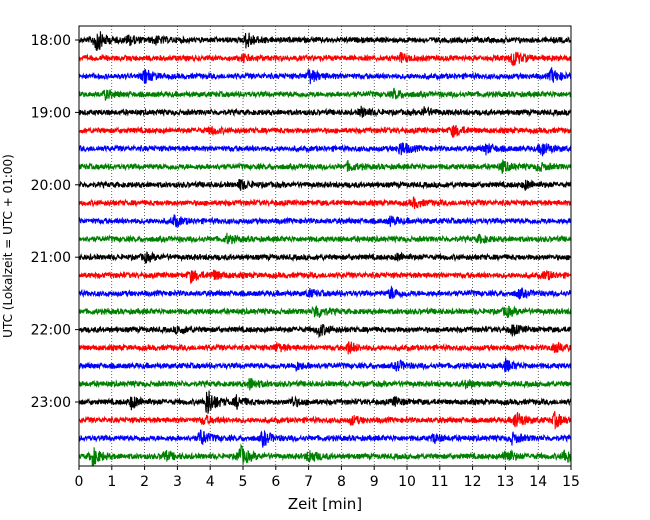 Image resolution: width=650 pixels, height=520 pixels. Describe the element at coordinates (325, 184) in the screenshot. I see `trace-20:00` at that location.